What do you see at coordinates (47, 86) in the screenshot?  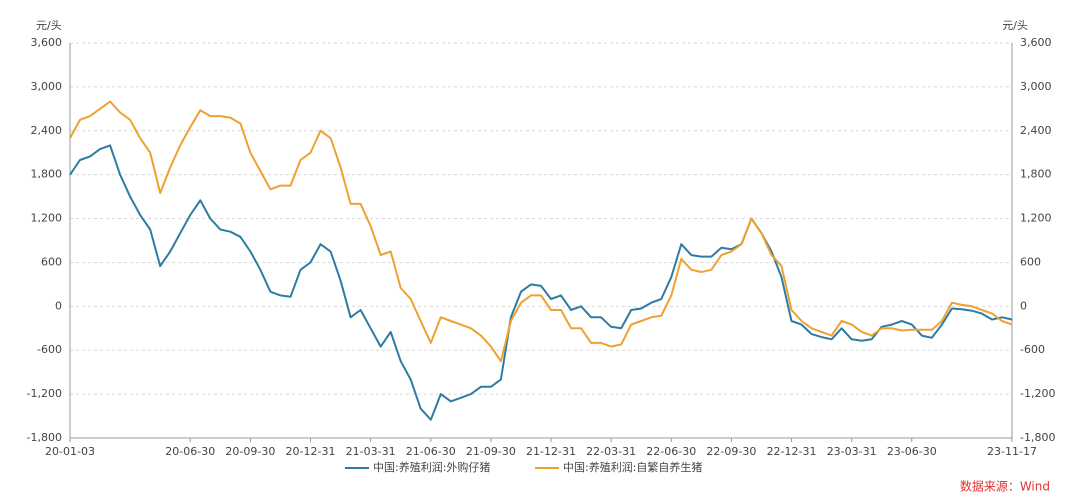 I see `y-tick-label: 3,000` at bounding box center [47, 86].